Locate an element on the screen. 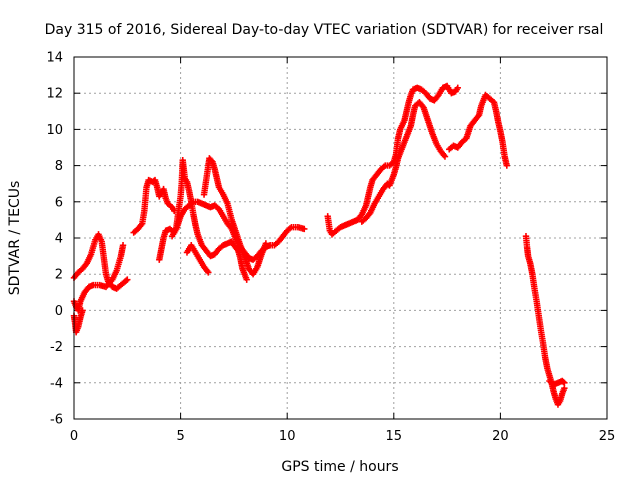 This screenshot has height=480, width=640. y-tick-label: 12 is located at coordinates (54, 94).